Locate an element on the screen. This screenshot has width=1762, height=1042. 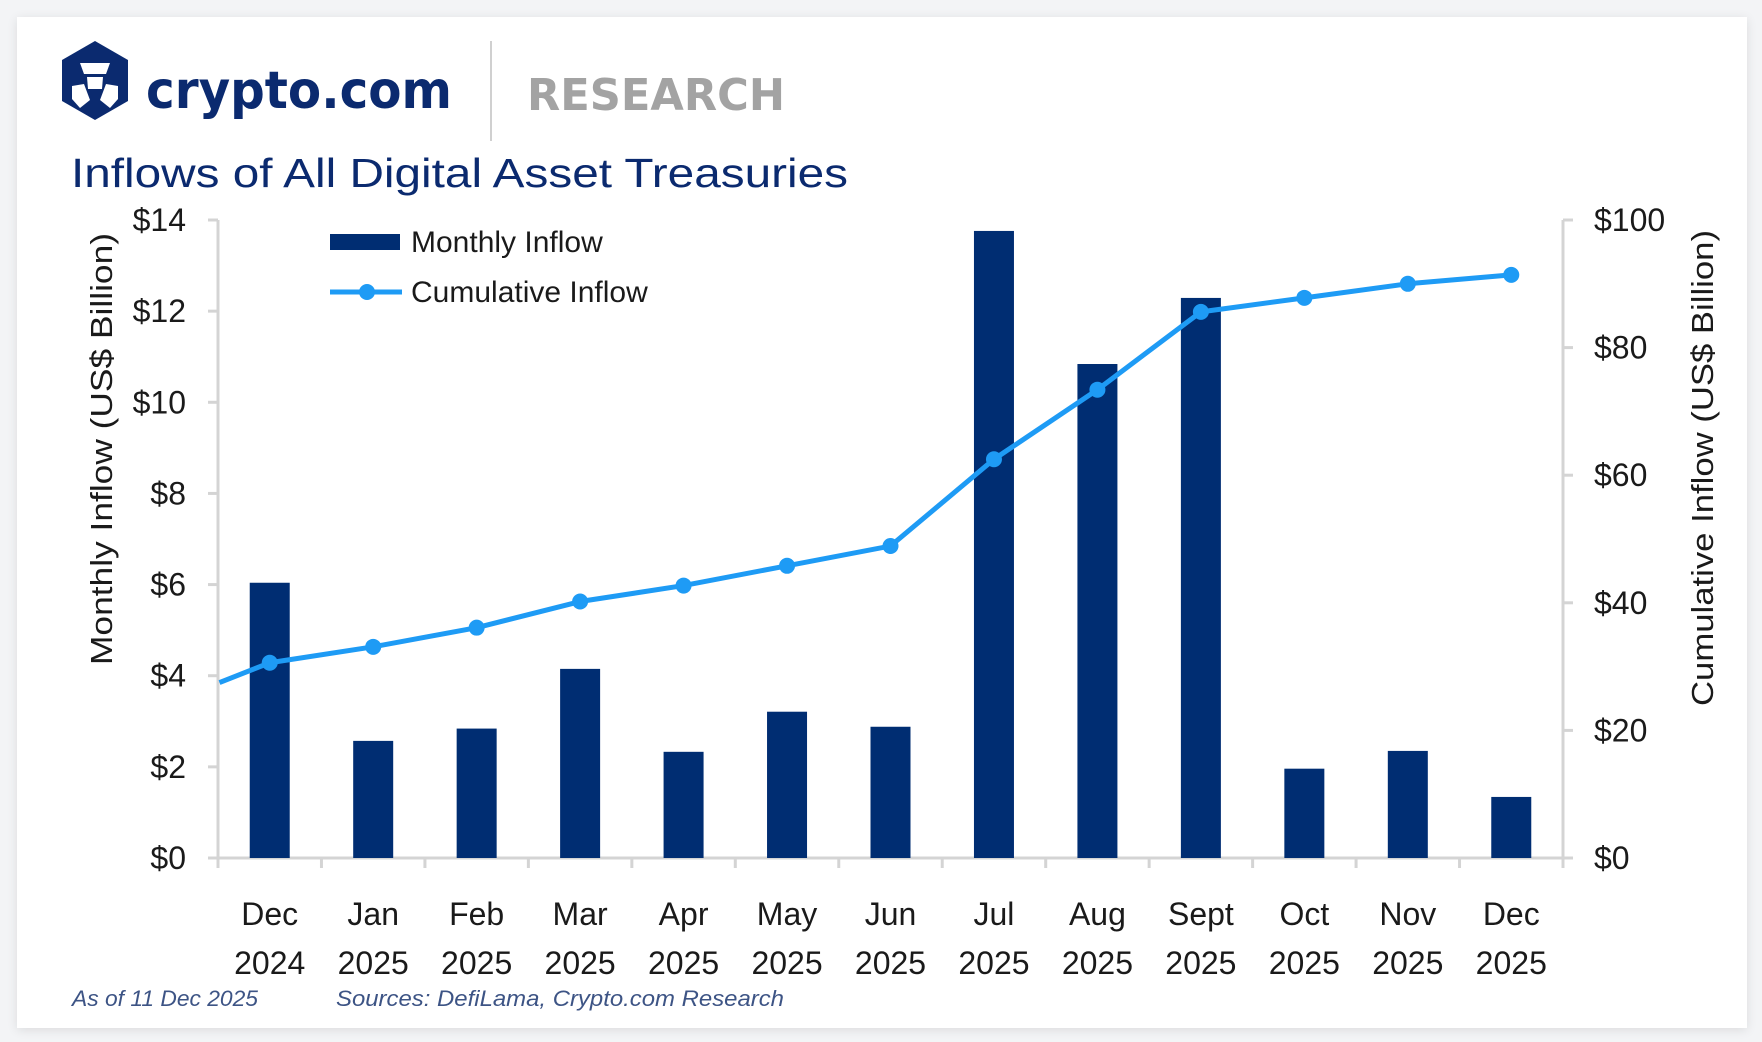
y-tick-label-left: $8 is located at coordinates (168, 493).